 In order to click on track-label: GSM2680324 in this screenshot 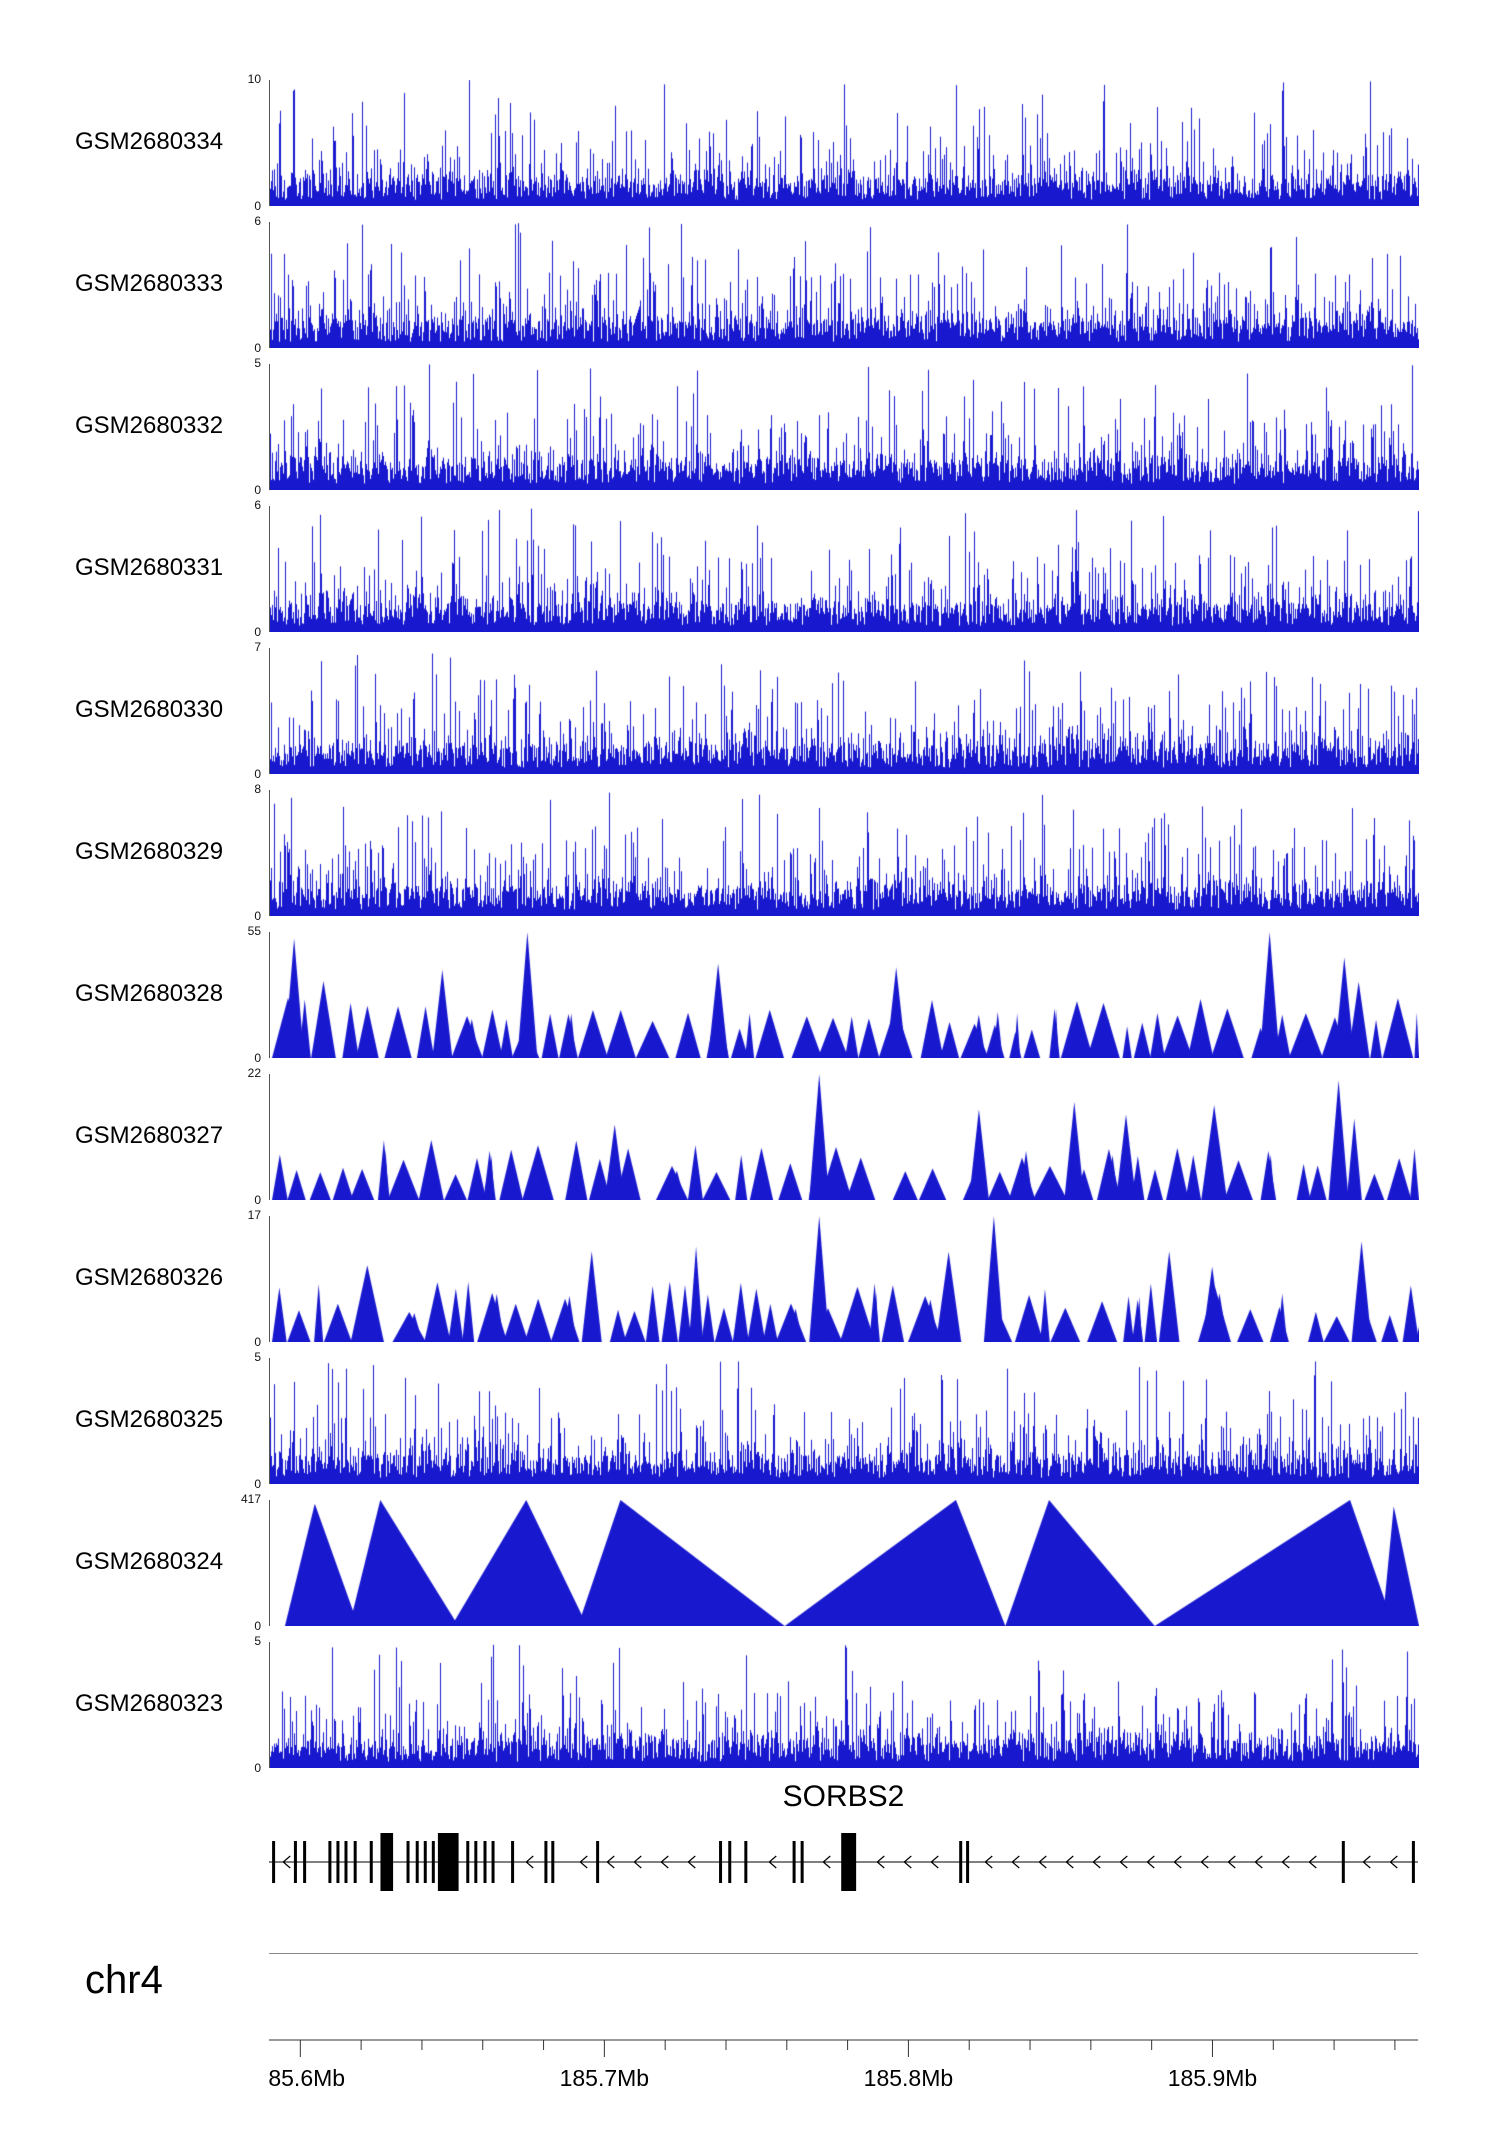, I will do `click(149, 1561)`.